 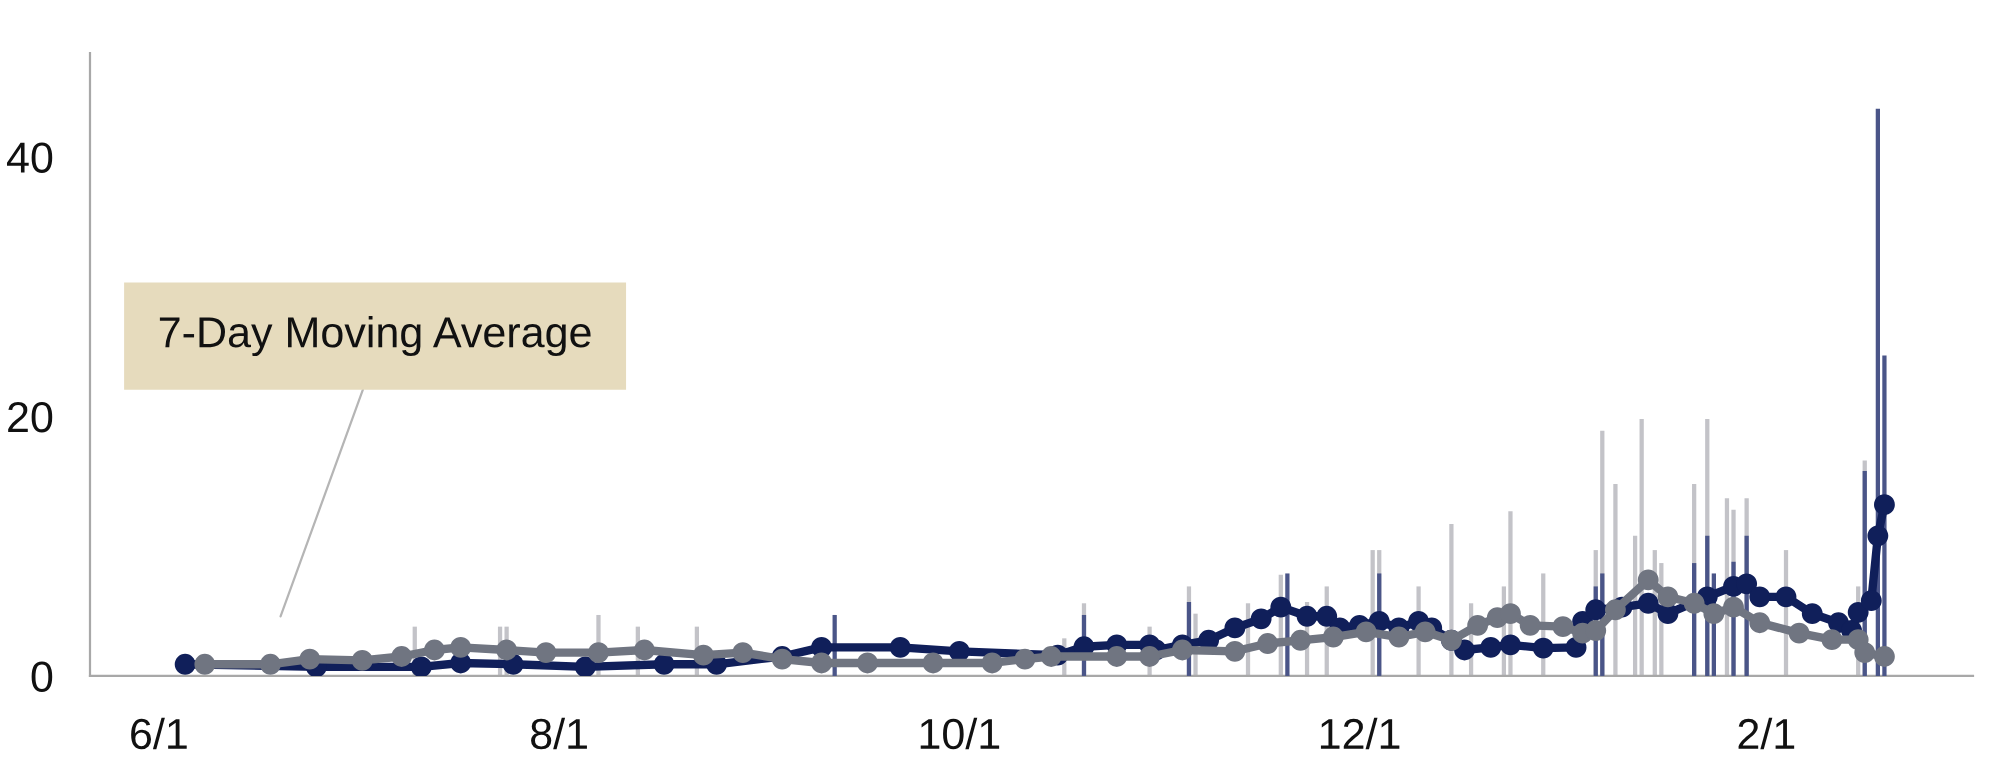 I want to click on annotation: 7-Day Moving Average, so click(x=375, y=336).